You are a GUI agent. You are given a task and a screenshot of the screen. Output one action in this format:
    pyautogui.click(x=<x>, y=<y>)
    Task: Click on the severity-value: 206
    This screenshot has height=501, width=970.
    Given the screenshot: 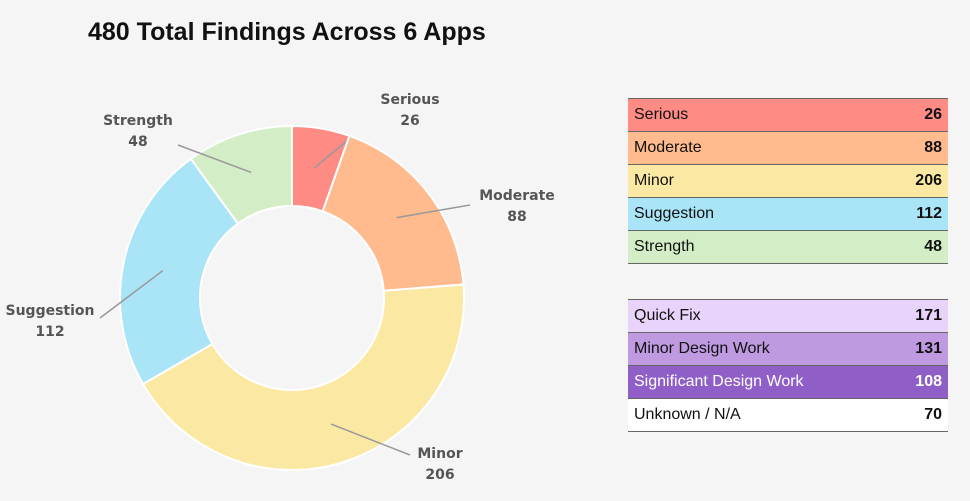 What is the action you would take?
    pyautogui.click(x=900, y=181)
    